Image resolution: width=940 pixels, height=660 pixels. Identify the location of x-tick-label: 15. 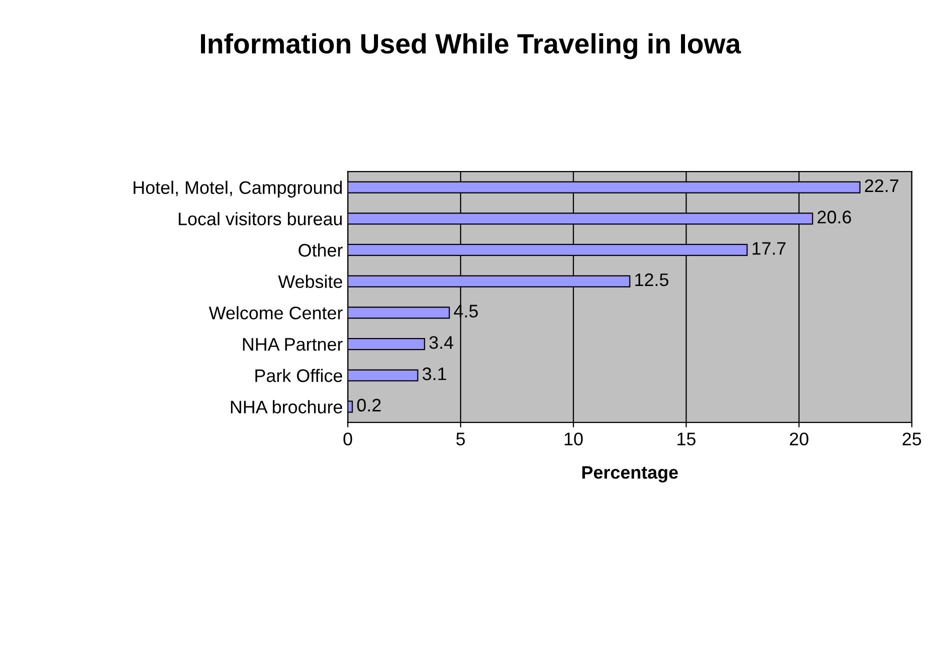
(687, 439).